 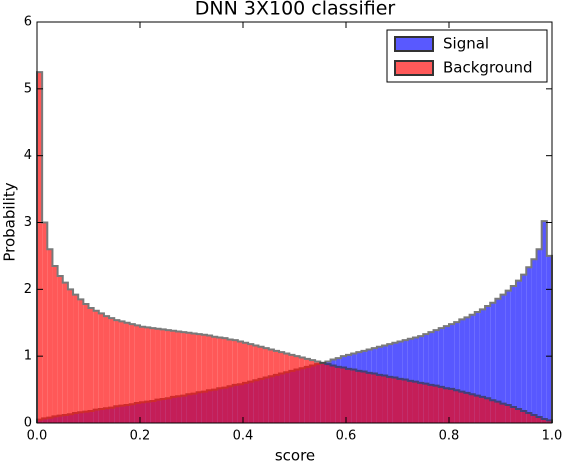 I want to click on x-tick-label: 0.0, so click(x=37, y=436).